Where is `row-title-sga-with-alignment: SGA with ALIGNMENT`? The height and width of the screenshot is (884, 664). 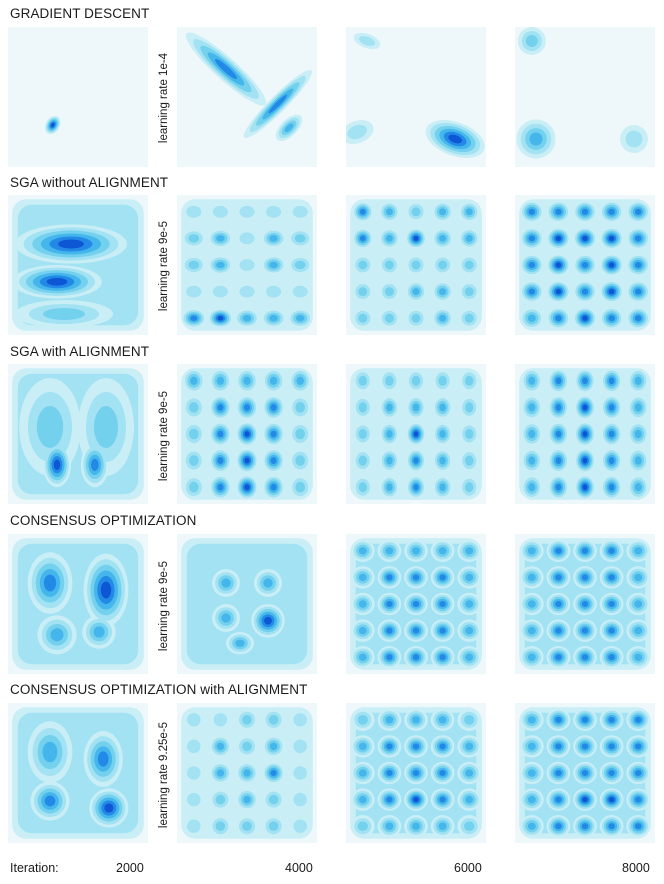 row-title-sga-with-alignment: SGA with ALIGNMENT is located at coordinates (80, 351).